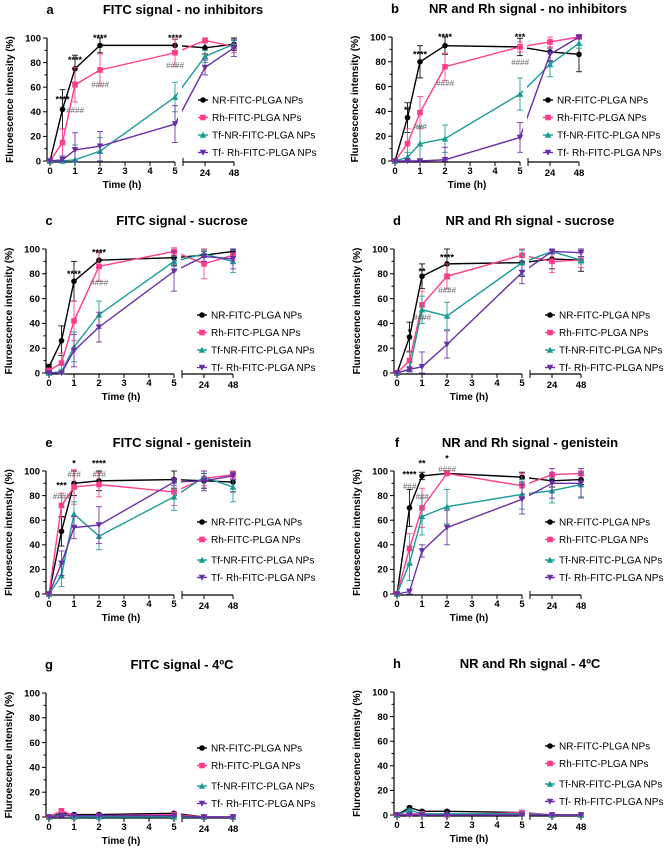 Image resolution: width=670 pixels, height=856 pixels. I want to click on panel-title: NR and Rh signal - no inhibitors, so click(528, 8).